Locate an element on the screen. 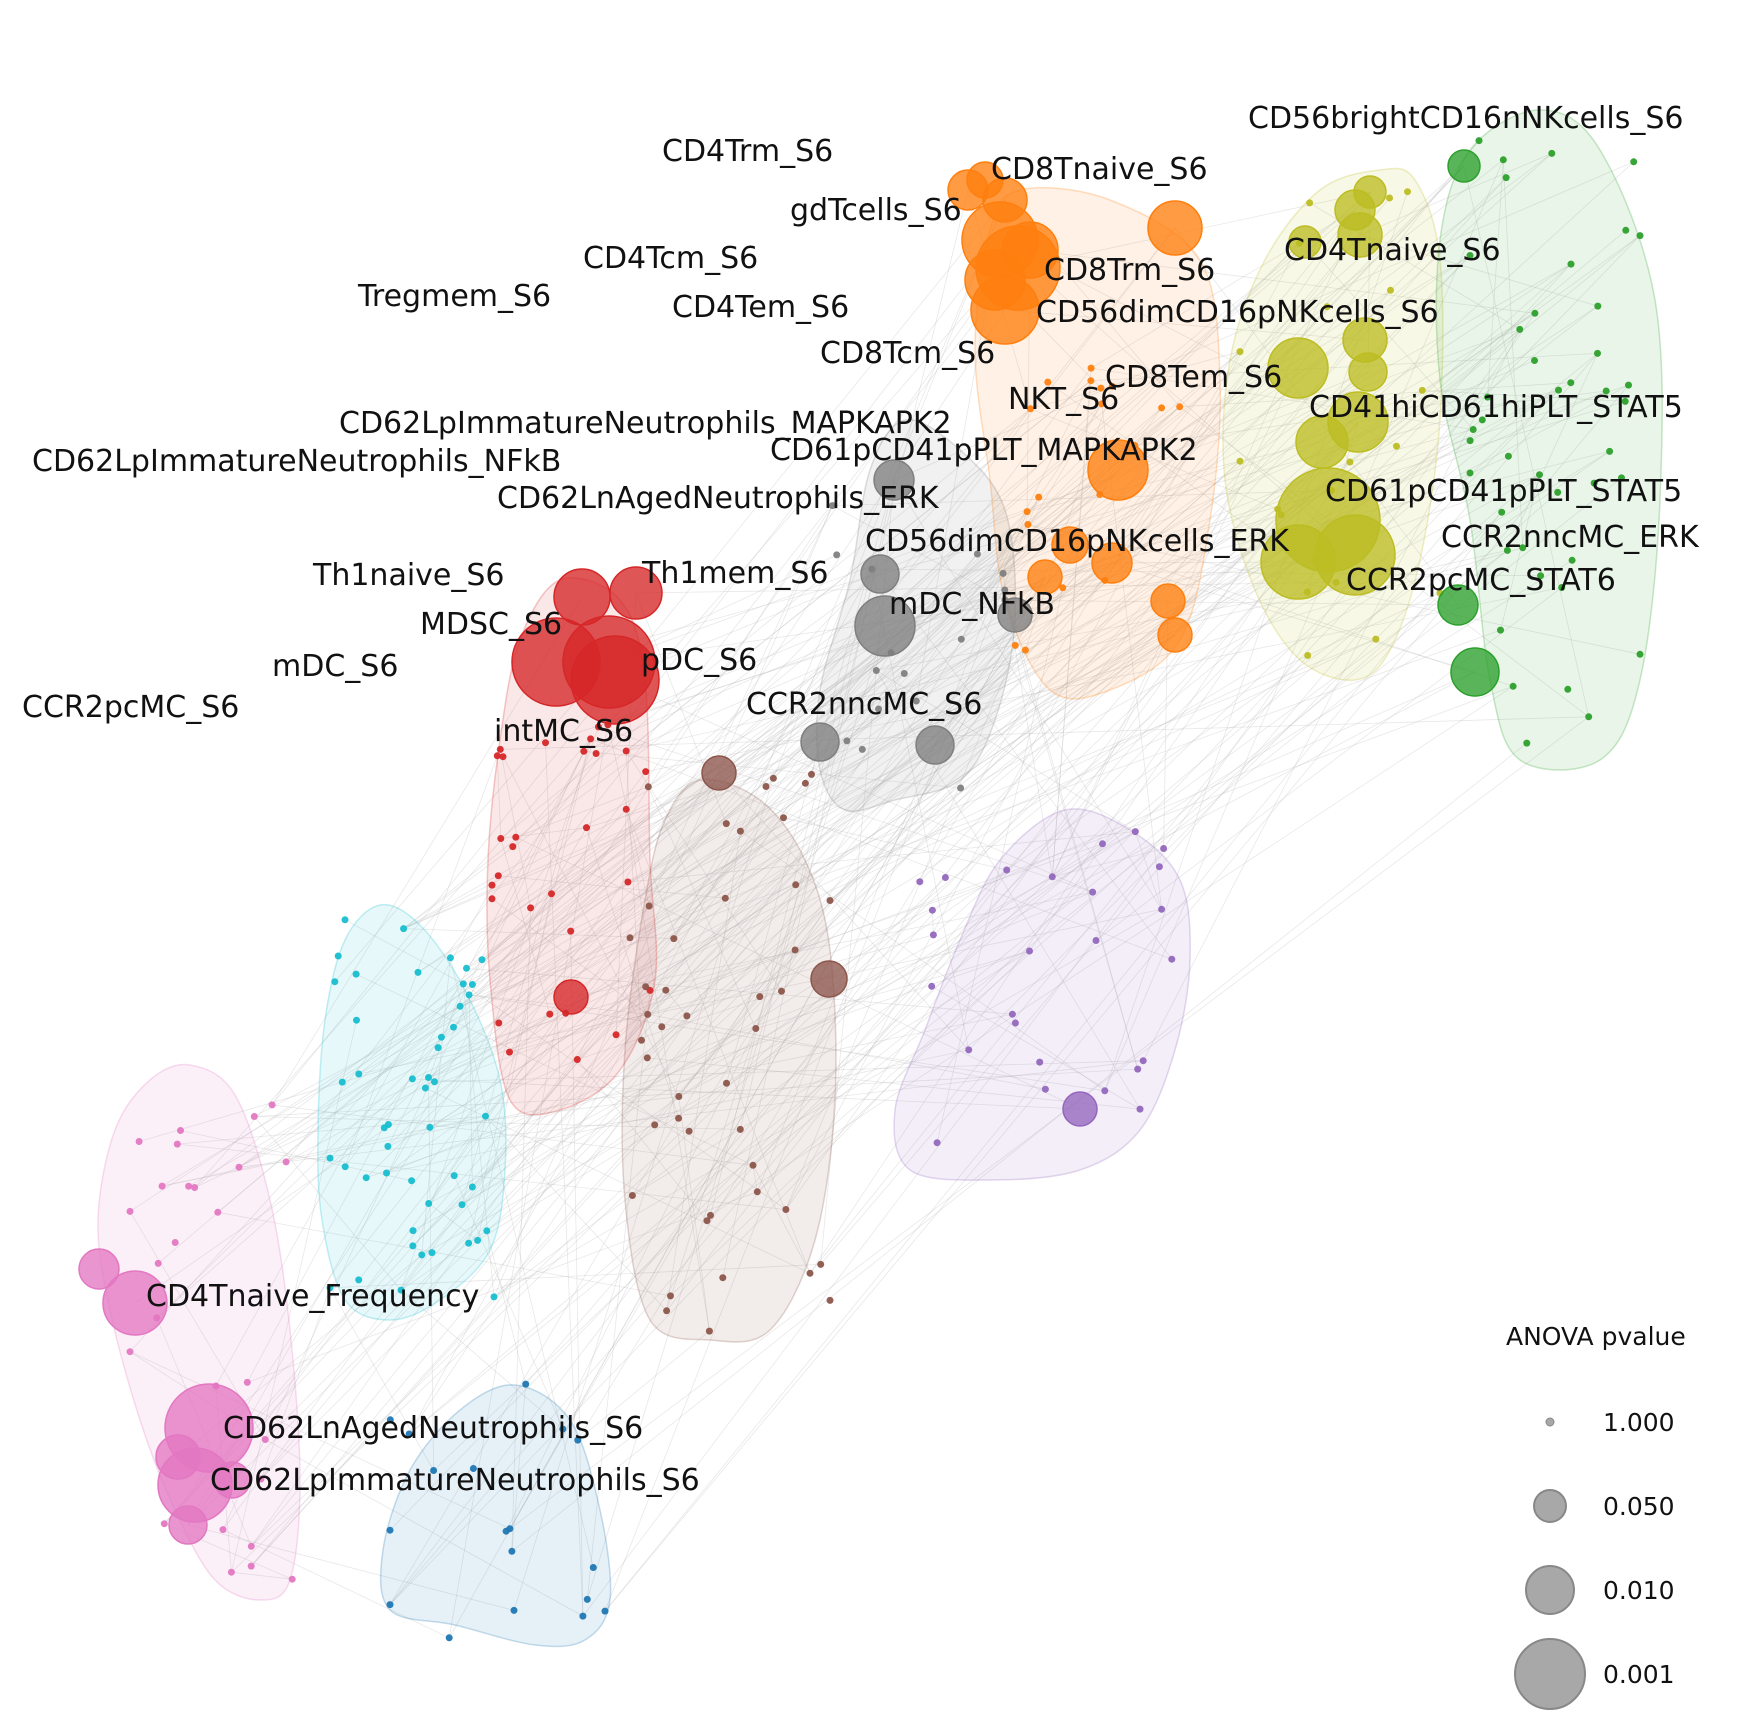  node-label: pDC_S6 is located at coordinates (699, 660).